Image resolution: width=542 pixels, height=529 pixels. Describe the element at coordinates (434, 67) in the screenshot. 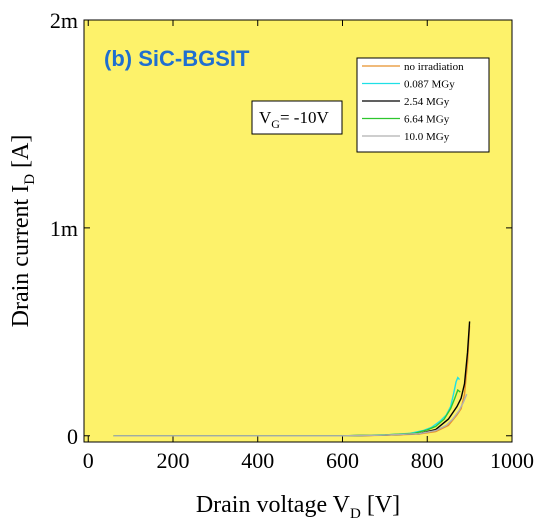

I see `legend-label: no irradiation` at that location.